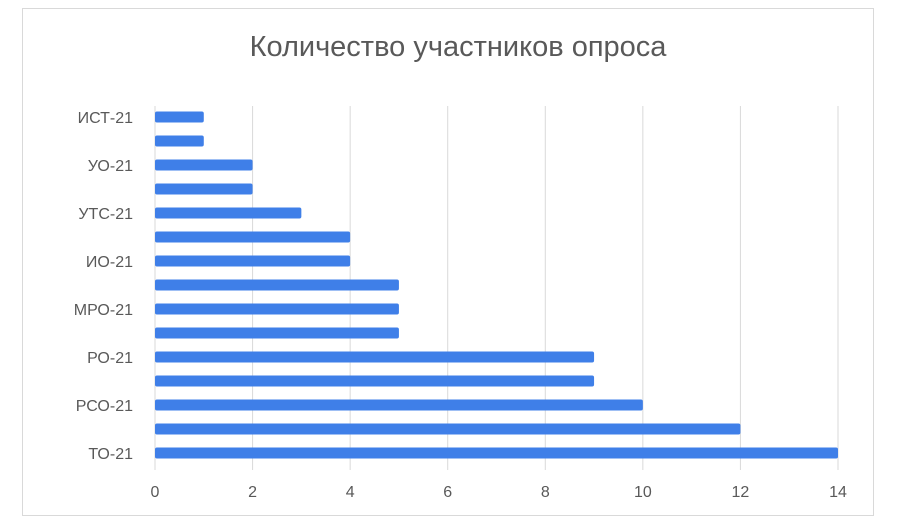 This screenshot has height=522, width=897. Describe the element at coordinates (545, 492) in the screenshot. I see `x-tick-label-8: 8` at that location.